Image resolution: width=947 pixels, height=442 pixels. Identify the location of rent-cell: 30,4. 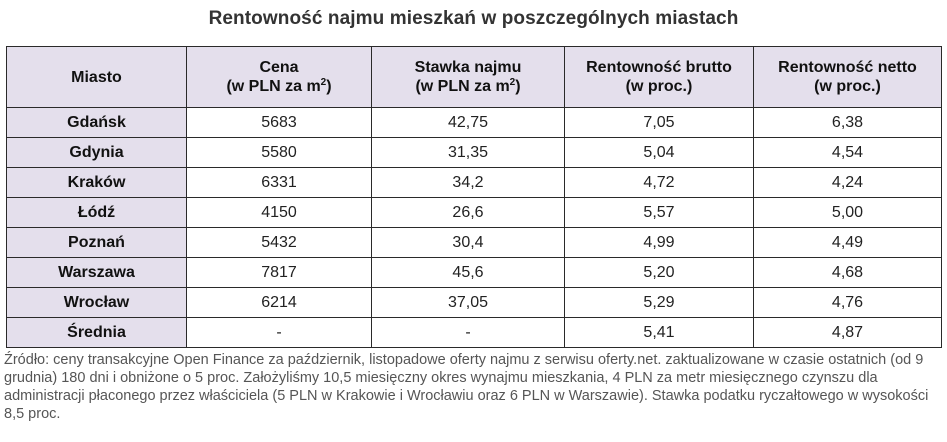
(468, 242).